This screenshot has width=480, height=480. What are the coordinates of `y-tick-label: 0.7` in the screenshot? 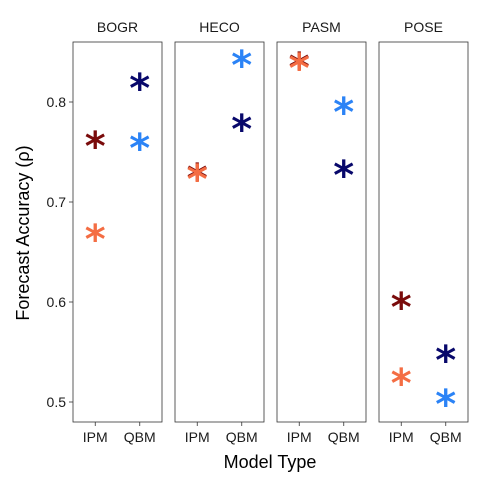 It's located at (57, 202).